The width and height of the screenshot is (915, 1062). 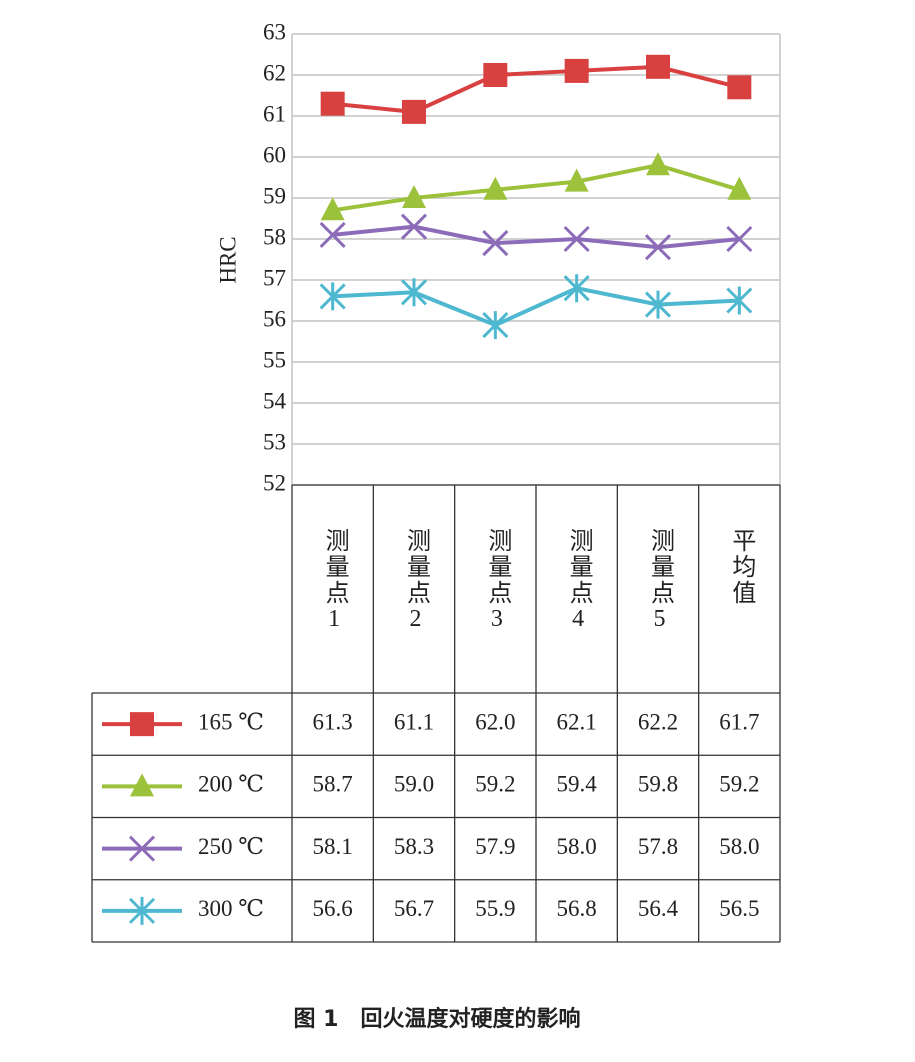 What do you see at coordinates (274, 441) in the screenshot?
I see `y-tick-label: 53` at bounding box center [274, 441].